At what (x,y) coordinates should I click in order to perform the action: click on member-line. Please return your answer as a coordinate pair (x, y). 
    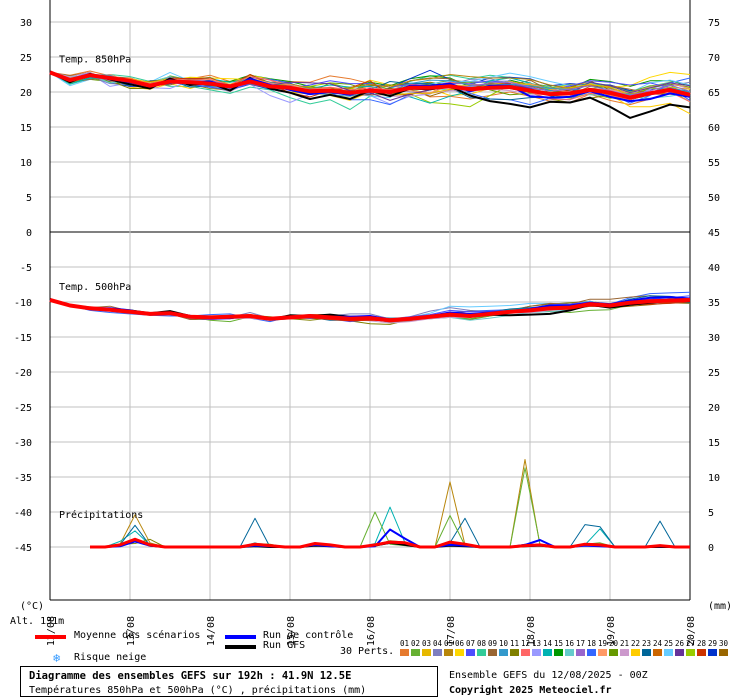
    Looking at the image, I should click on (370, 87).